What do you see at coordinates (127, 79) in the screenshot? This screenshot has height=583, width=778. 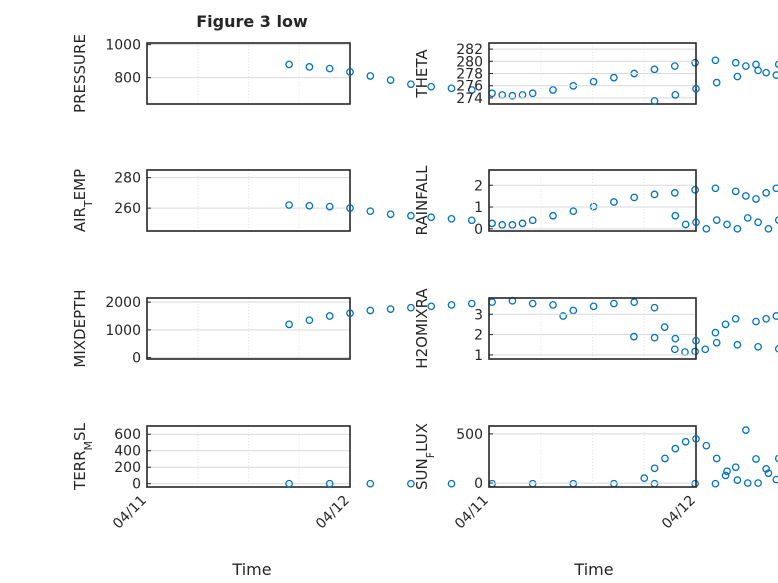 I see `y-tick-label: 800` at bounding box center [127, 79].